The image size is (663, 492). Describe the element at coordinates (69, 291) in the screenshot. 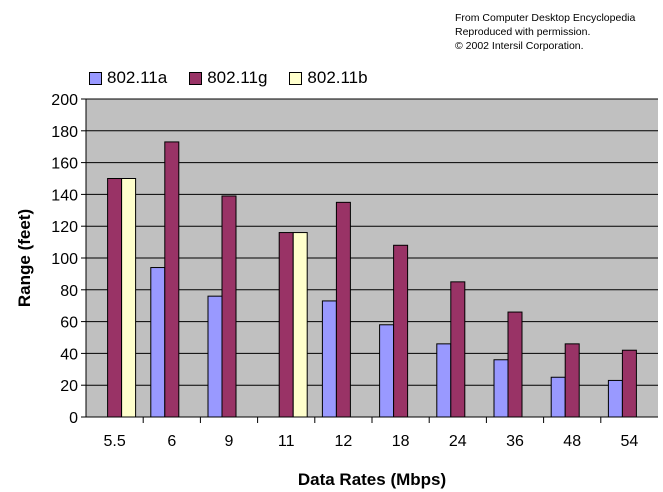

I see `y-tick-label: 80` at that location.